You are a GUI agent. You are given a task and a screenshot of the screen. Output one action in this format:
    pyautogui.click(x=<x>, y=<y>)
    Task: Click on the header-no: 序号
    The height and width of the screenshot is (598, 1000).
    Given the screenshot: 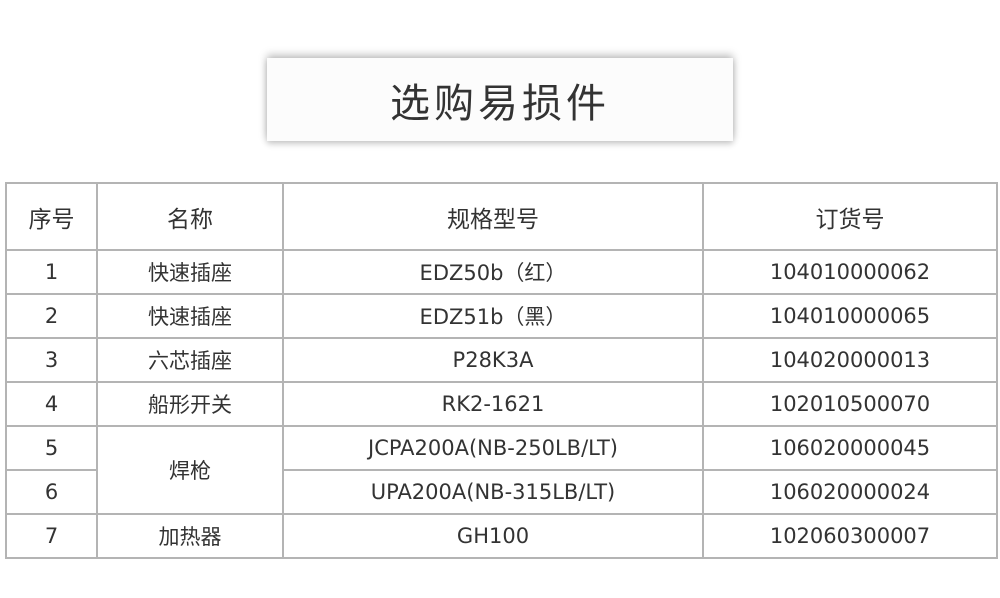 What is the action you would take?
    pyautogui.click(x=51, y=216)
    